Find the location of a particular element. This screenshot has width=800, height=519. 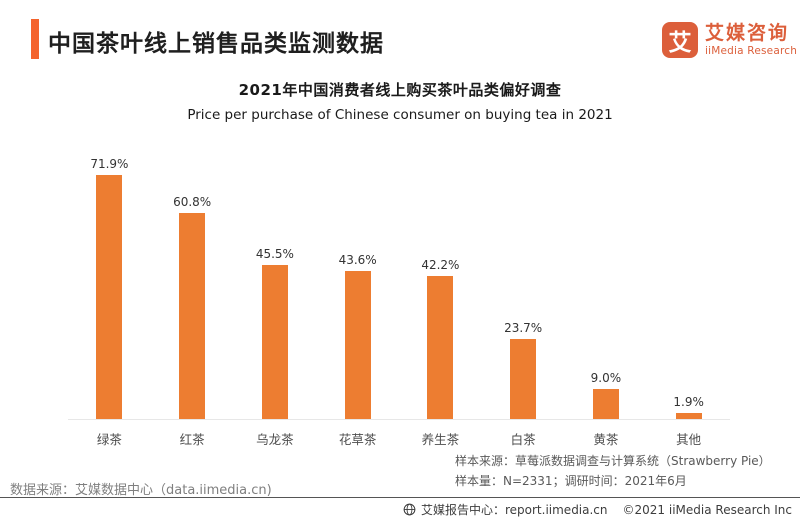

brand-name-cn: 艾媒咨询 is located at coordinates (747, 32).